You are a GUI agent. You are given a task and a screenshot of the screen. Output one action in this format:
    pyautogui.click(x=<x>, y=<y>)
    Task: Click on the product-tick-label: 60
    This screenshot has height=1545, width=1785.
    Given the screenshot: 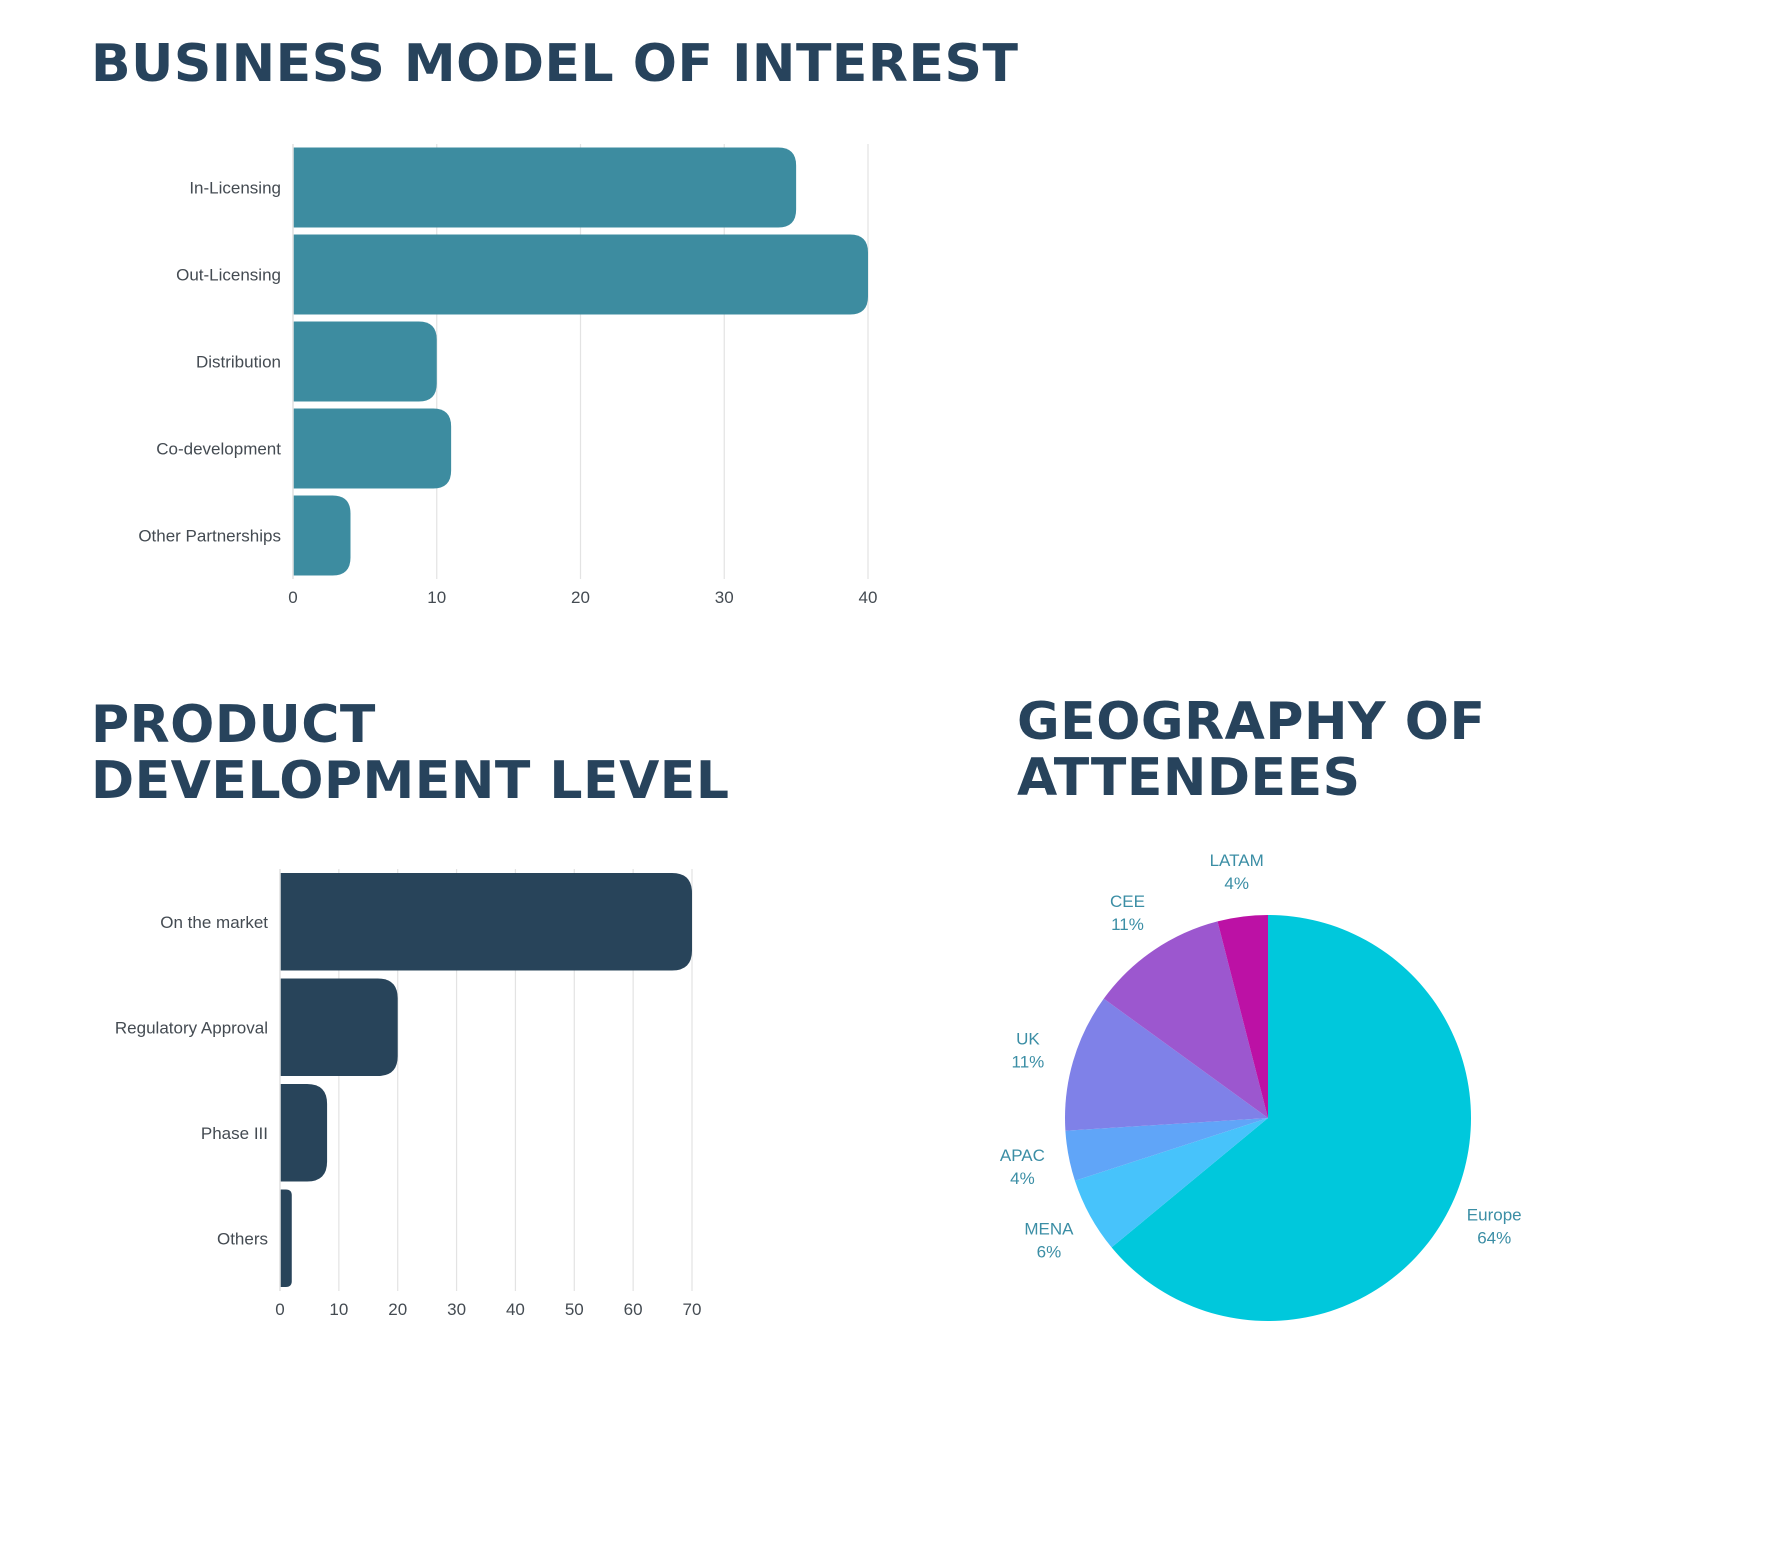 What is the action you would take?
    pyautogui.click(x=633, y=1309)
    